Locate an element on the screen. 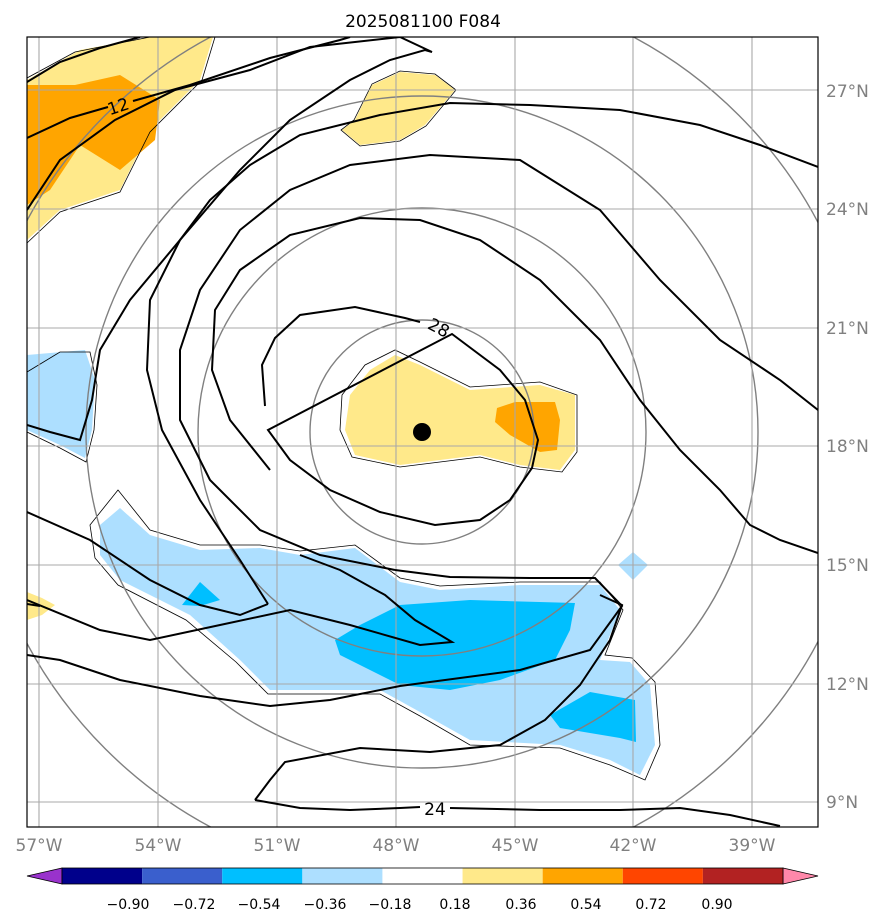 This screenshot has height=924, width=888. shade-center-dark is located at coordinates (527, 427).